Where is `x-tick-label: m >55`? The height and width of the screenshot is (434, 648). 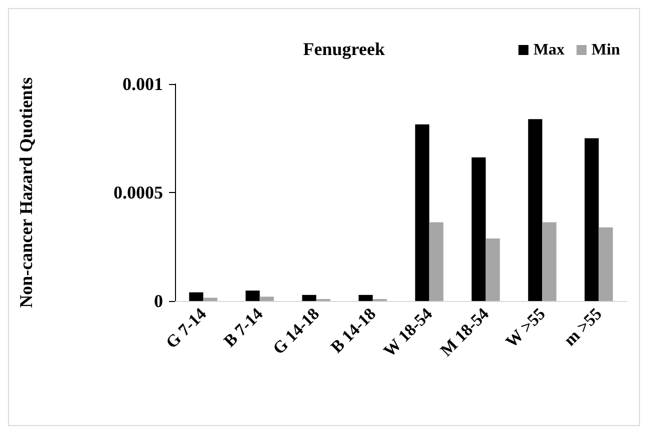
x-tick-label: m >55 is located at coordinates (583, 327).